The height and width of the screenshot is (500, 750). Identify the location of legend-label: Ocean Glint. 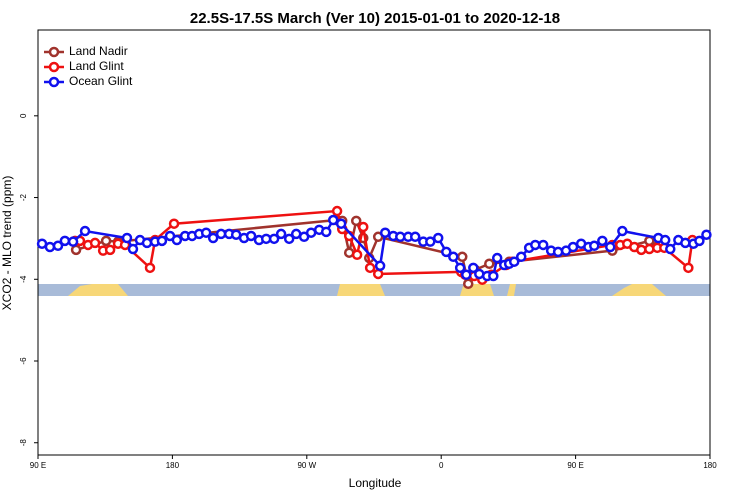
(101, 81).